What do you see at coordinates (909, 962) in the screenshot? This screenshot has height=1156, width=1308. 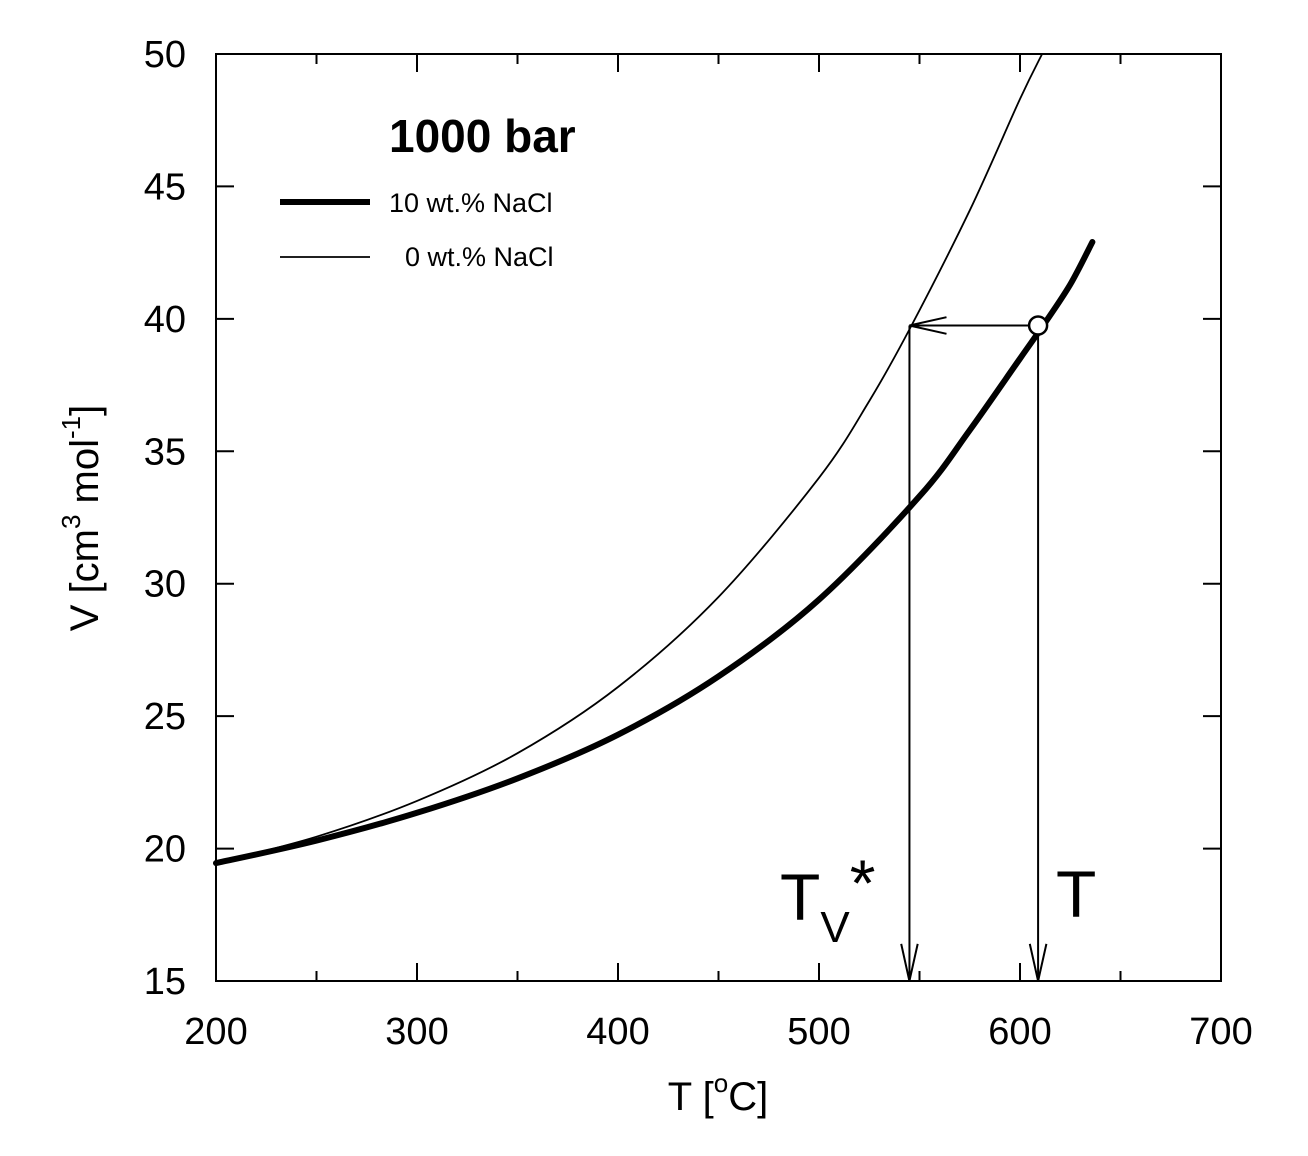 I see `arrow-down-Tv-head` at bounding box center [909, 962].